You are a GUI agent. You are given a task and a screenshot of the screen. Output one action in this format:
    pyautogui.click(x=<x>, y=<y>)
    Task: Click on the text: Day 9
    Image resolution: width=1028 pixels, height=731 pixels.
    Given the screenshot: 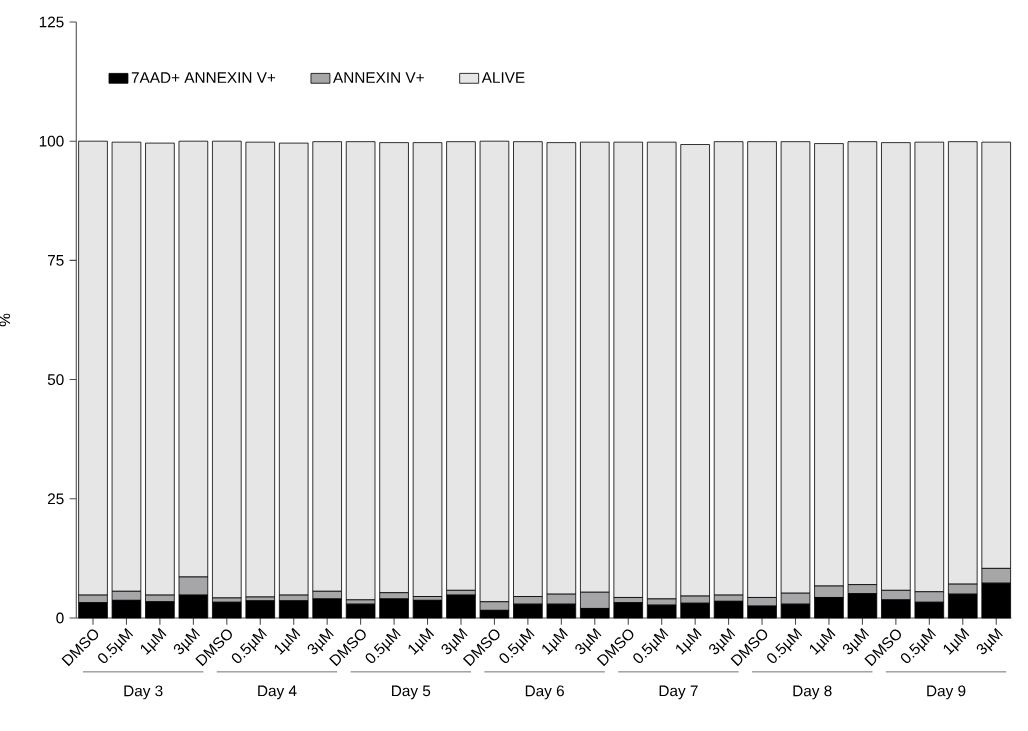 What is the action you would take?
    pyautogui.click(x=946, y=692)
    